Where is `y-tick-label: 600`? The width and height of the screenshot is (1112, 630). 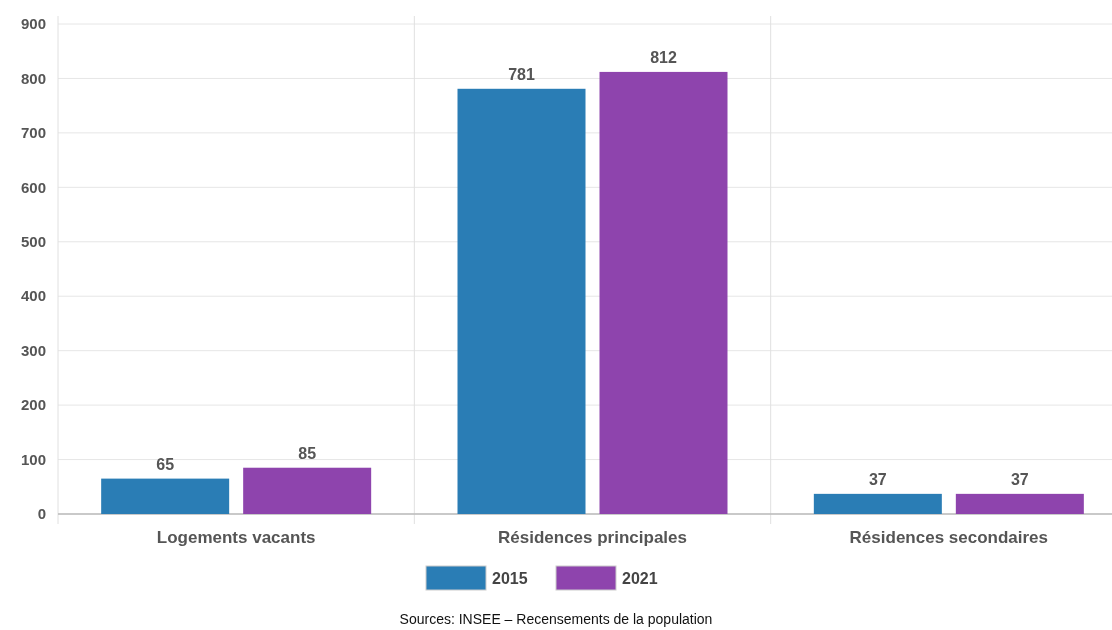 y-tick-label: 600 is located at coordinates (33, 187).